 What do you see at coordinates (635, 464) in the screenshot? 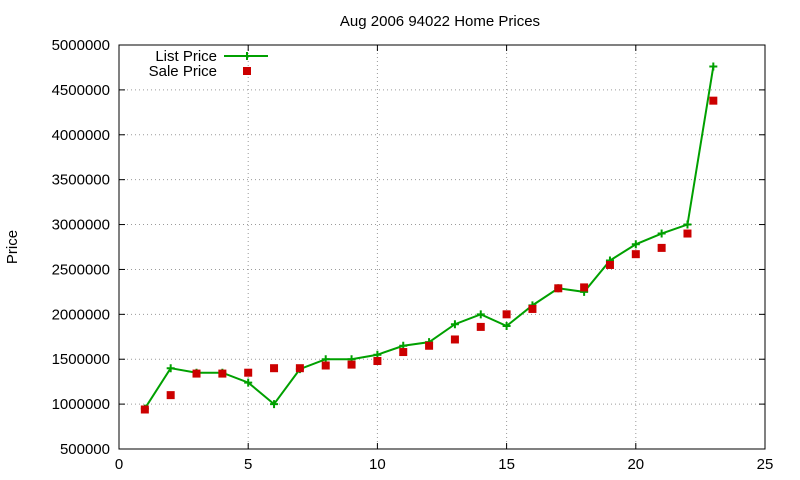
I see `x-tick-label: 20` at bounding box center [635, 464].